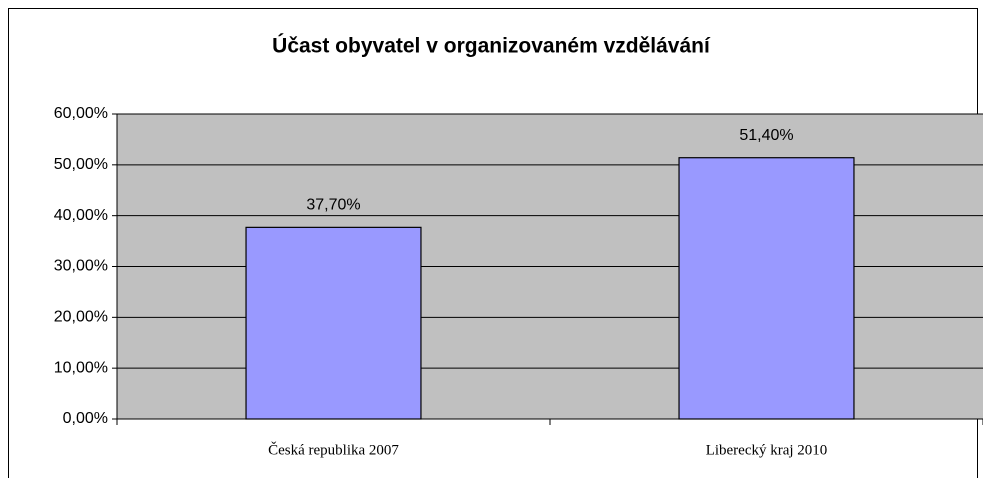 Image resolution: width=983 pixels, height=478 pixels. Describe the element at coordinates (81, 113) in the screenshot. I see `y-tick-label: 60,00%` at that location.